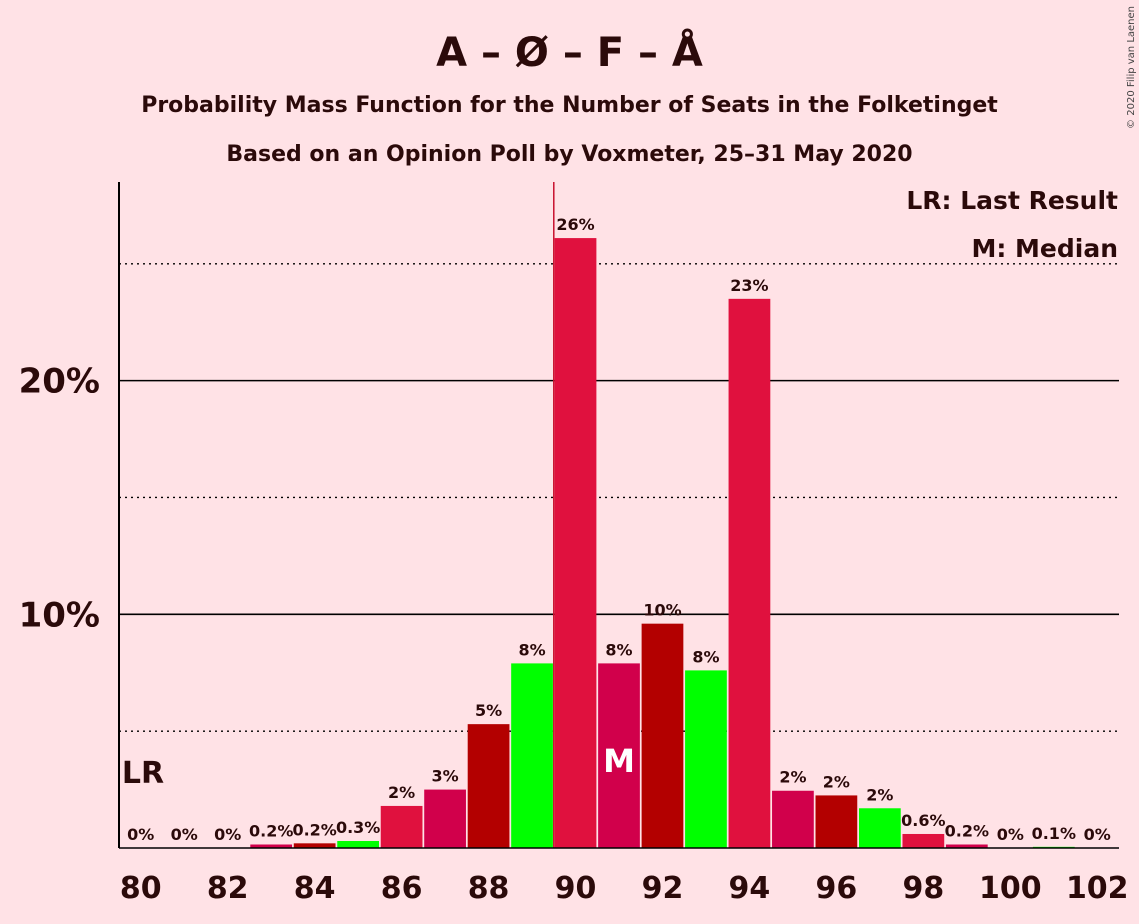 This screenshot has width=1139, height=924. Describe the element at coordinates (402, 888) in the screenshot. I see `x-tick-label: 86` at that location.